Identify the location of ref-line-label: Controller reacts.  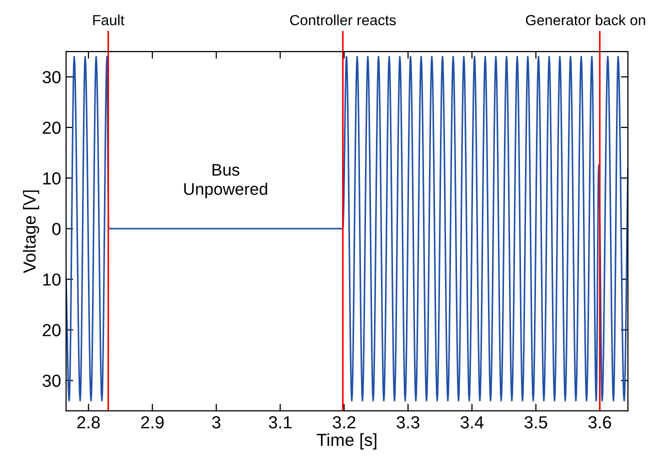
(343, 20).